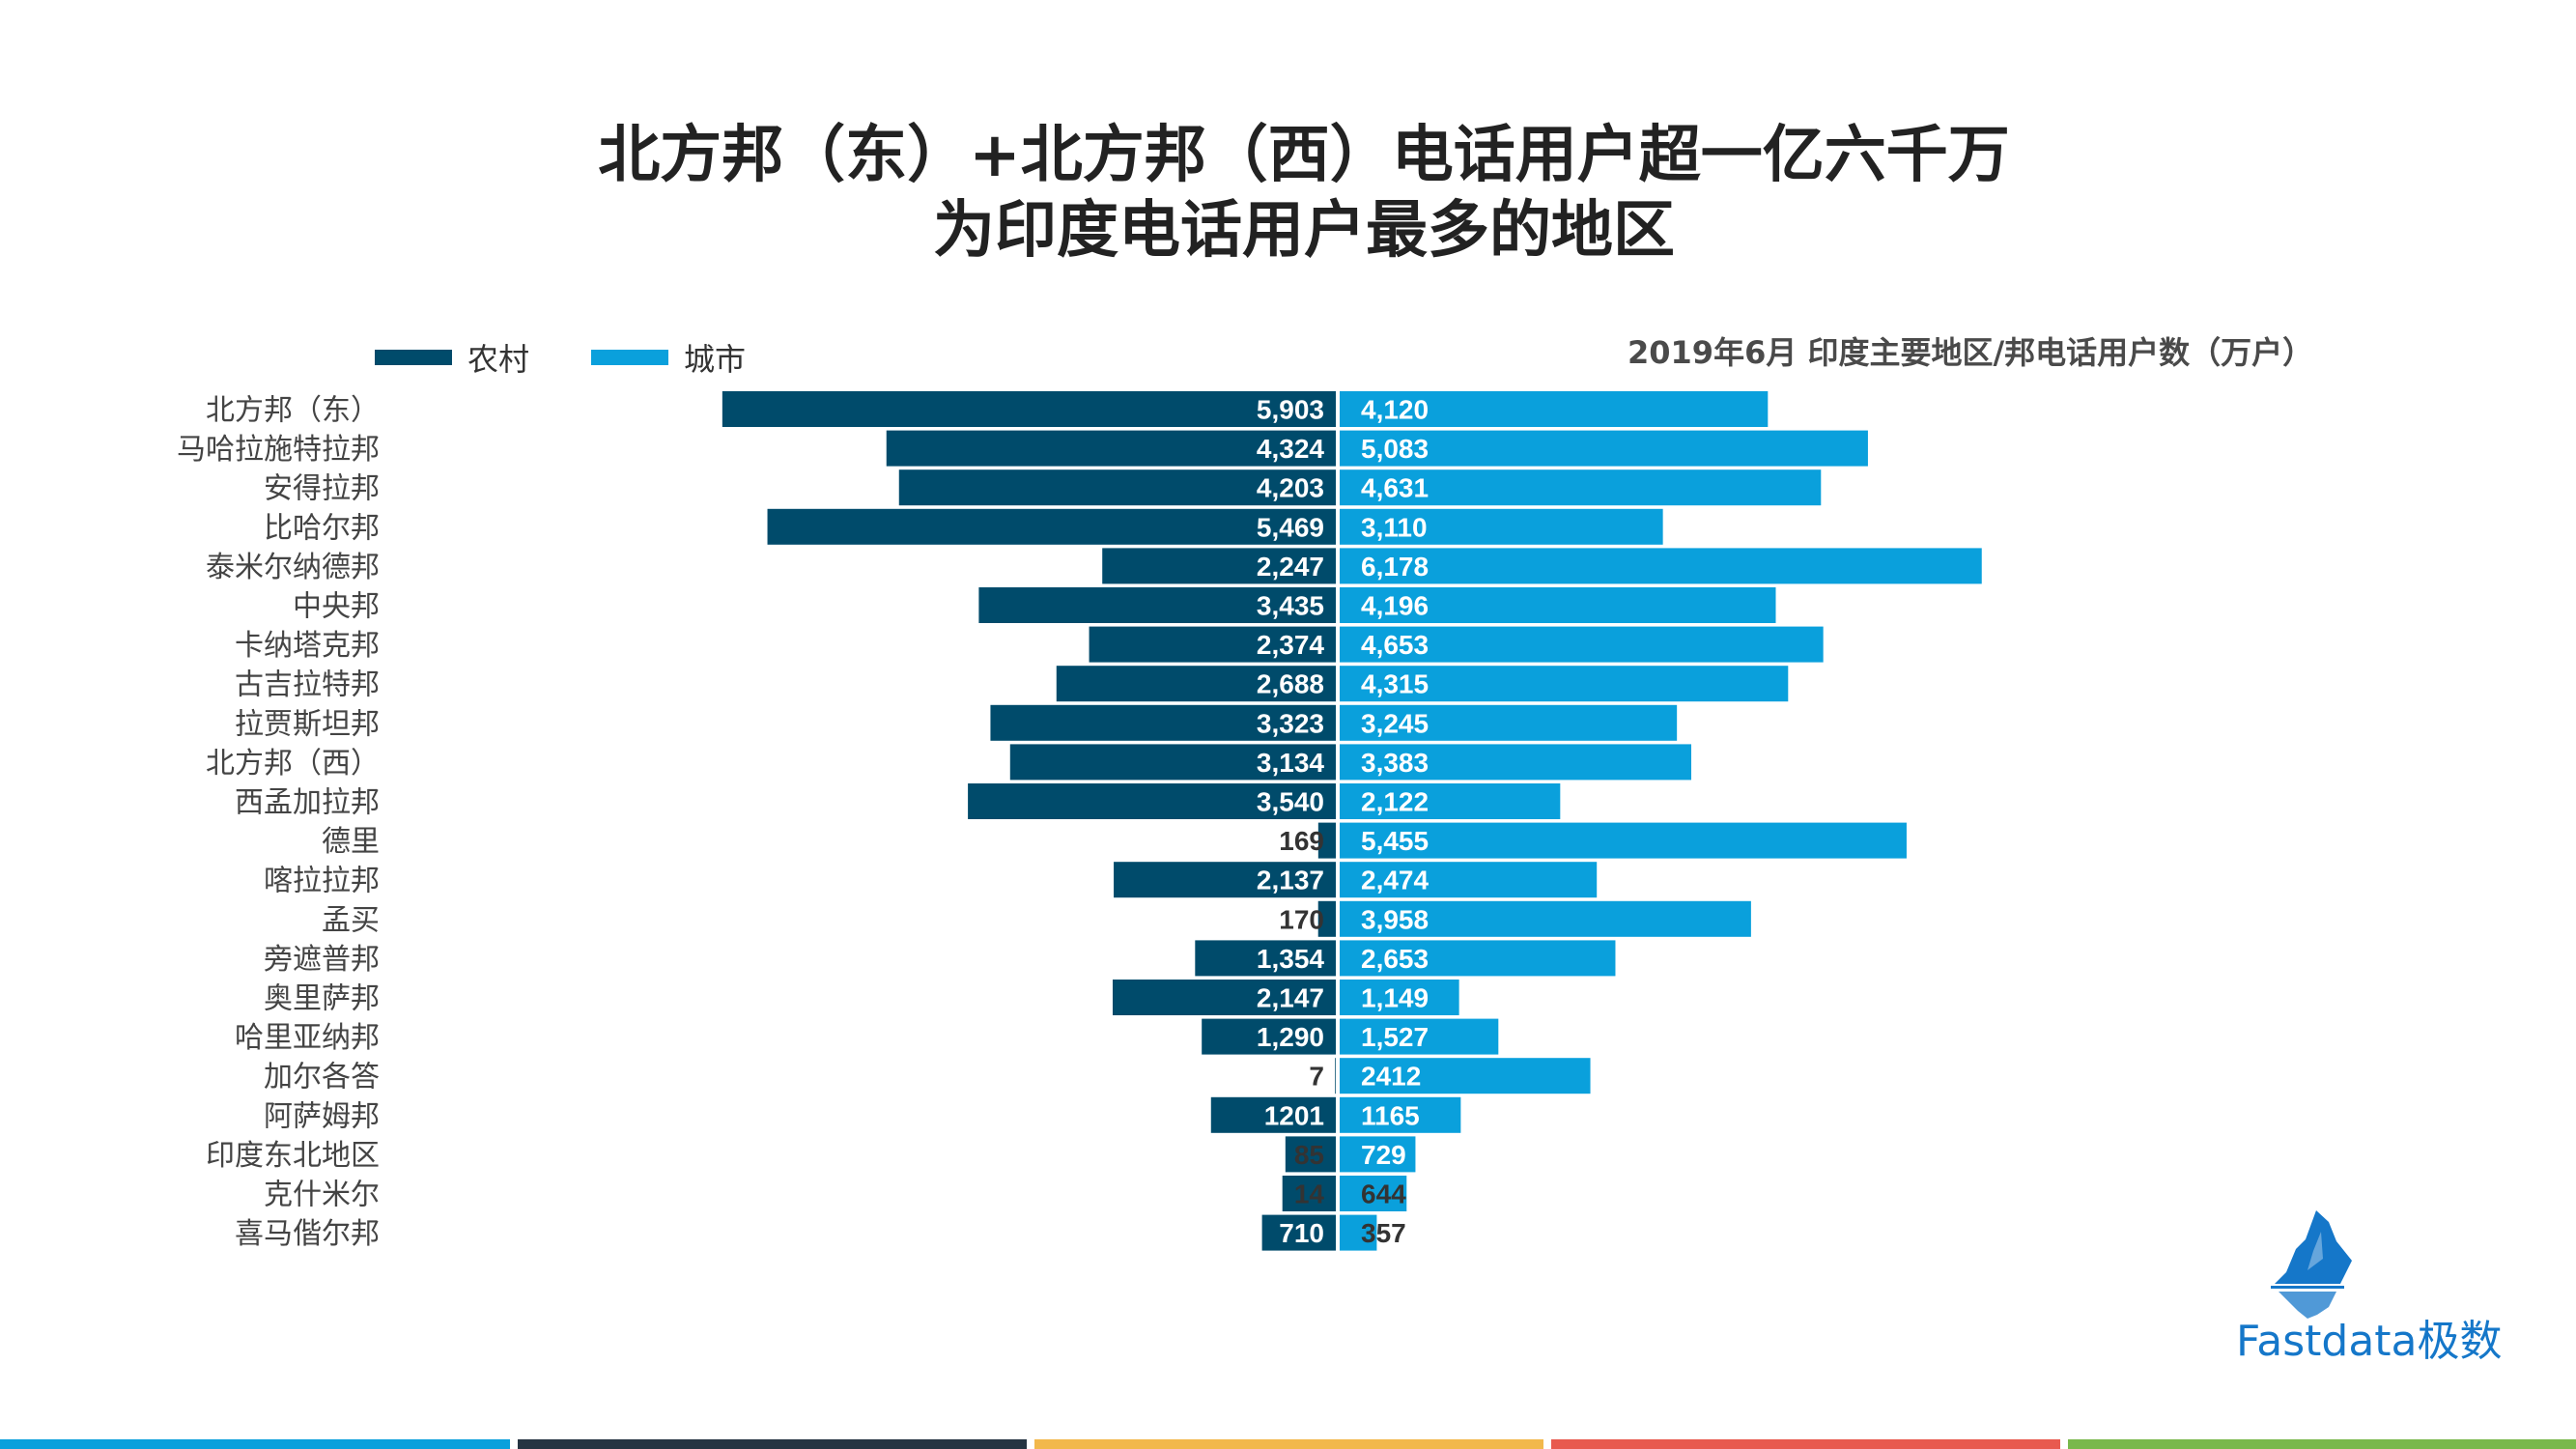 The height and width of the screenshot is (1449, 2576). Describe the element at coordinates (351, 920) in the screenshot. I see `category-label: 孟买` at that location.